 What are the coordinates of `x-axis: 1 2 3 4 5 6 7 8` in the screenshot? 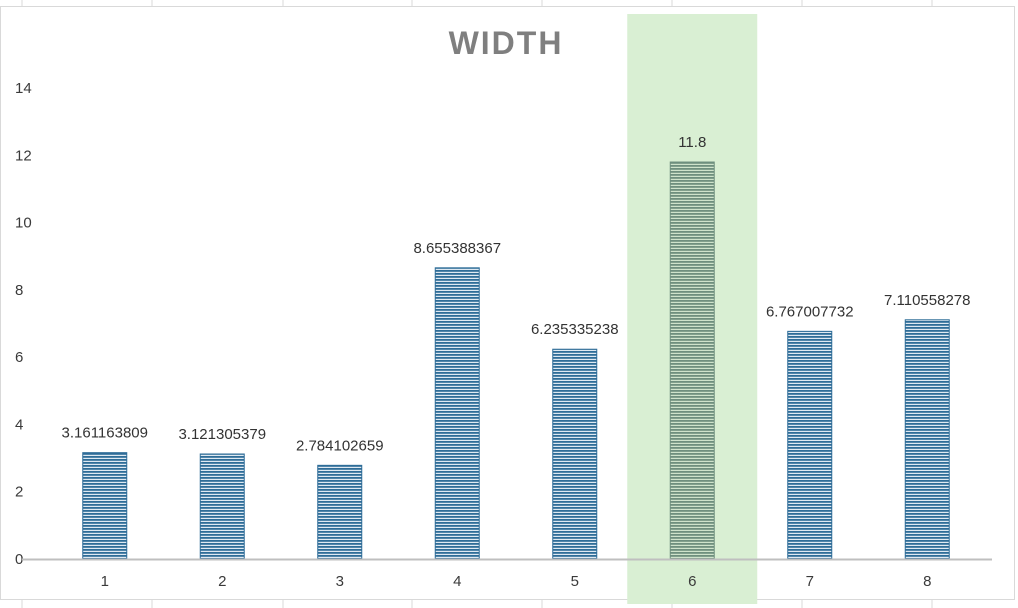 It's located at (507, 574).